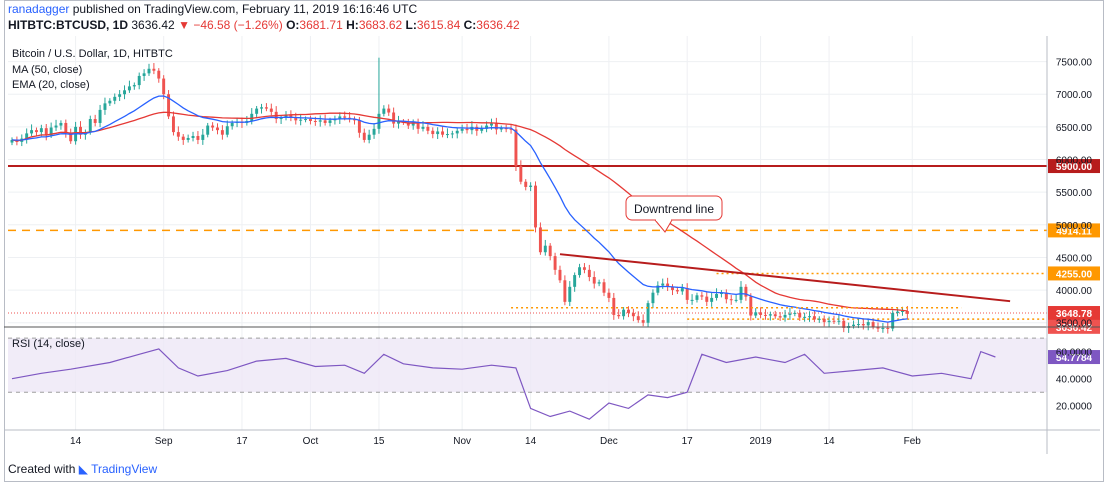  I want to click on rsi-tick-label: 60.0000, so click(1074, 353).